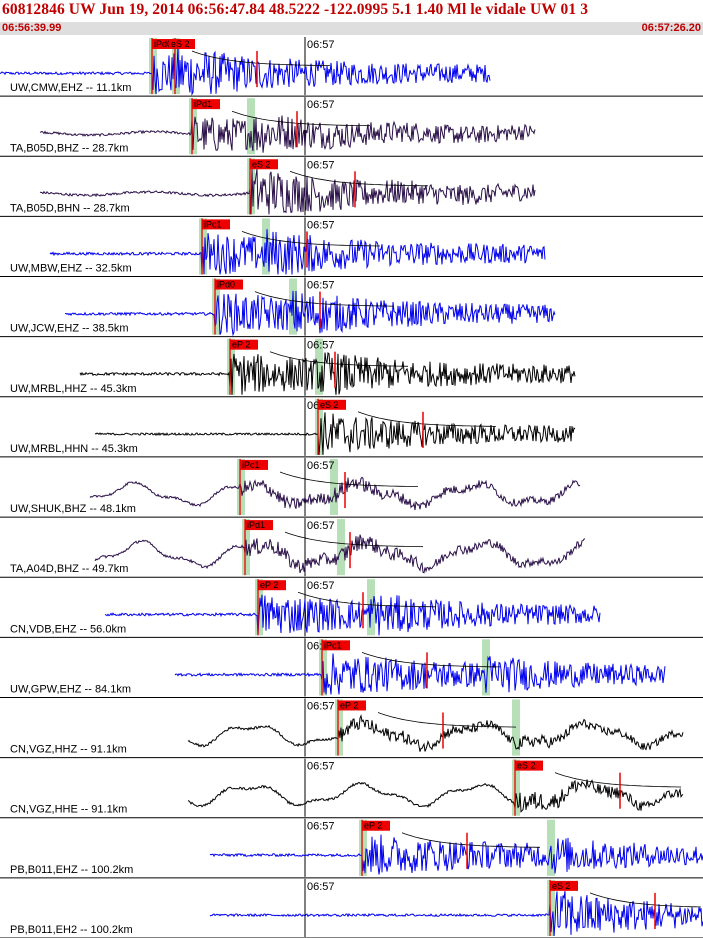 Image resolution: width=703 pixels, height=938 pixels. I want to click on station-label: UW,MRBL,HHZ -- 45.3km, so click(73, 389).